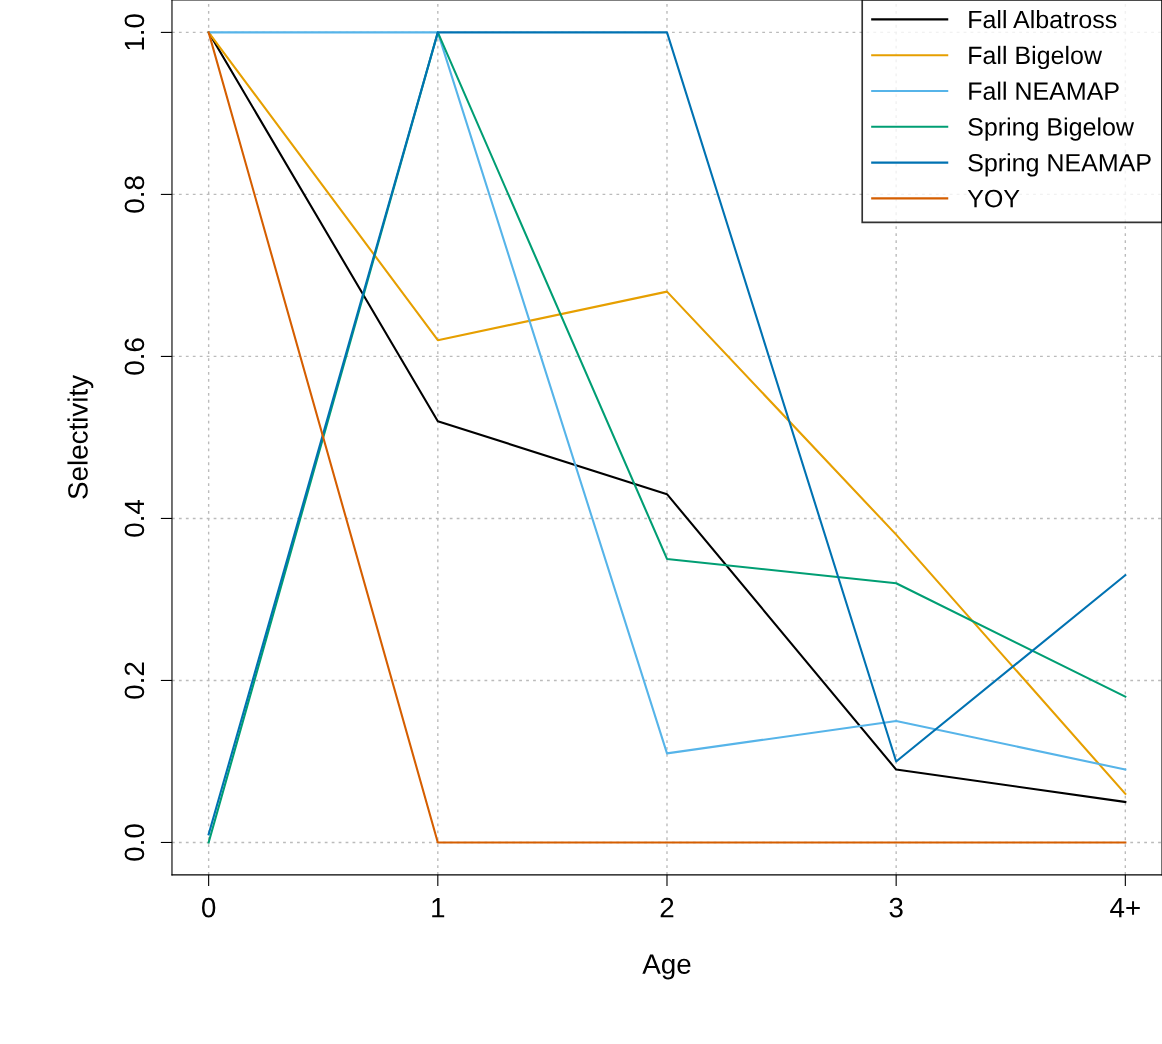 The height and width of the screenshot is (1044, 1162). I want to click on y-tick-label: 0.2, so click(134, 680).